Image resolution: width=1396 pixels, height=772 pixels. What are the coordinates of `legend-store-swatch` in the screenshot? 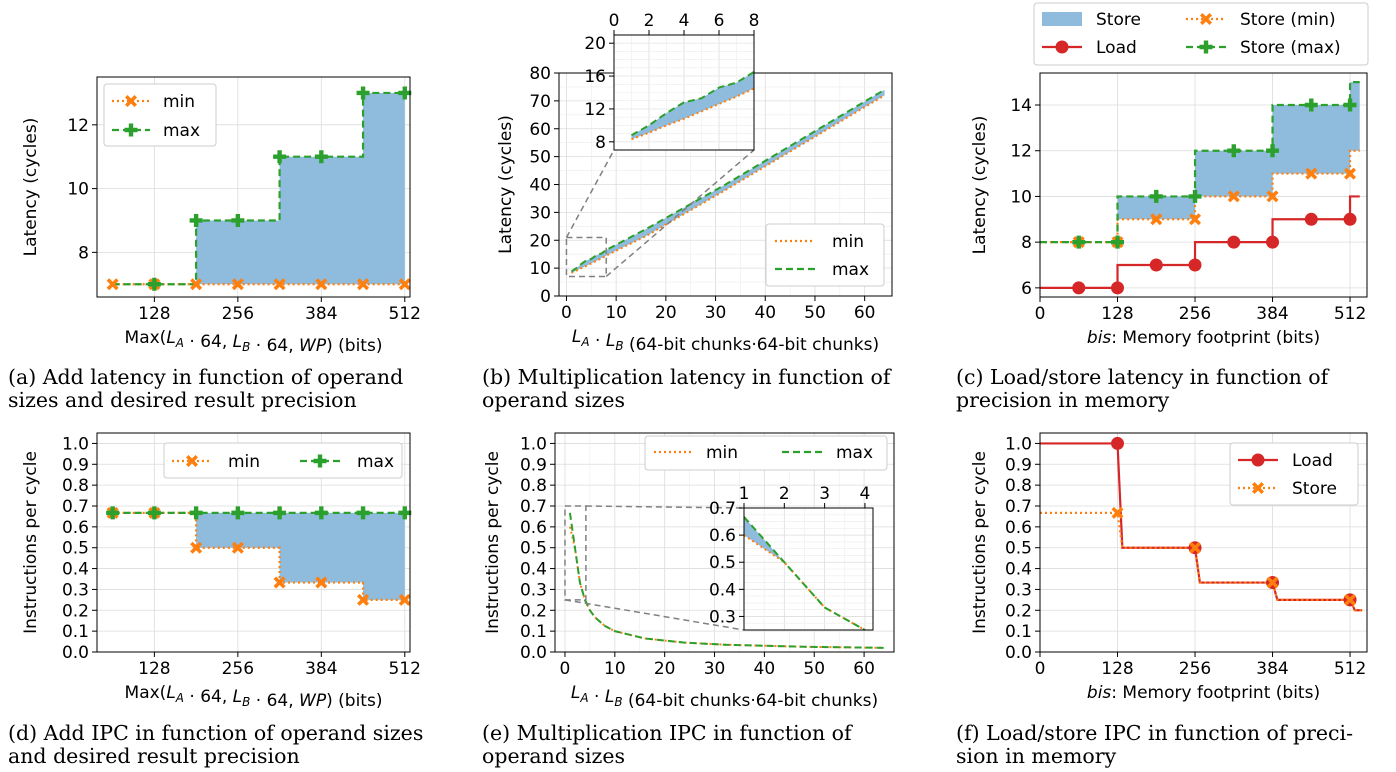 It's located at (1062, 19).